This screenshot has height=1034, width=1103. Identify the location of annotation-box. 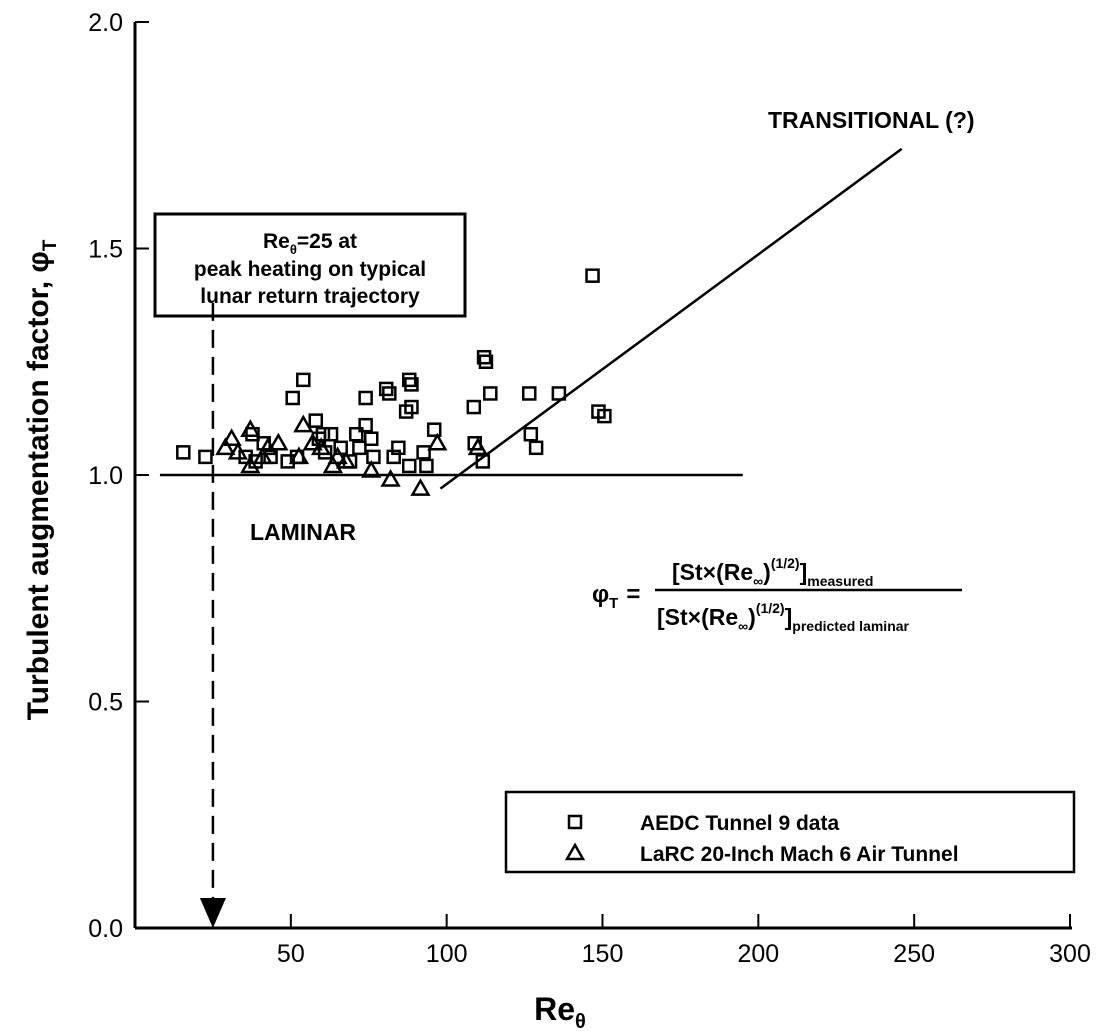
(310, 265).